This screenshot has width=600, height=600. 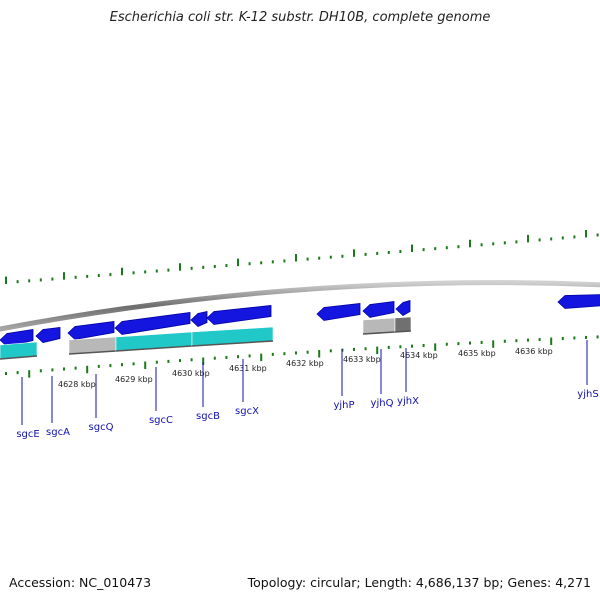 I want to click on kbp-label: 4632 kbp, so click(x=305, y=363).